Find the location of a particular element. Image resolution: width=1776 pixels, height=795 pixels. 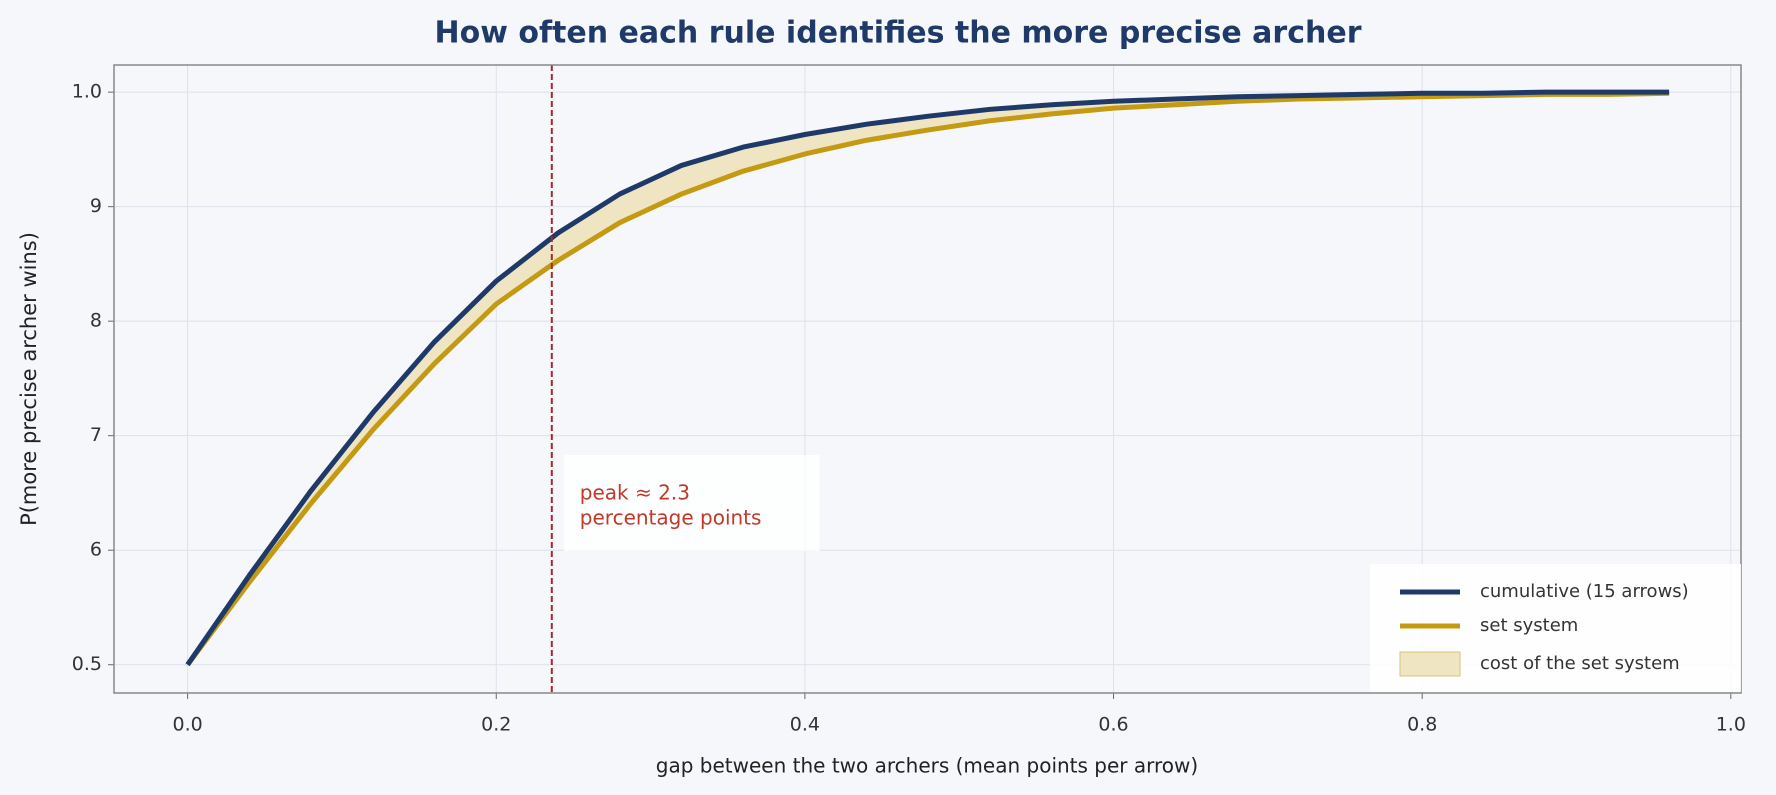

y-tick-label: 8 is located at coordinates (96, 321).